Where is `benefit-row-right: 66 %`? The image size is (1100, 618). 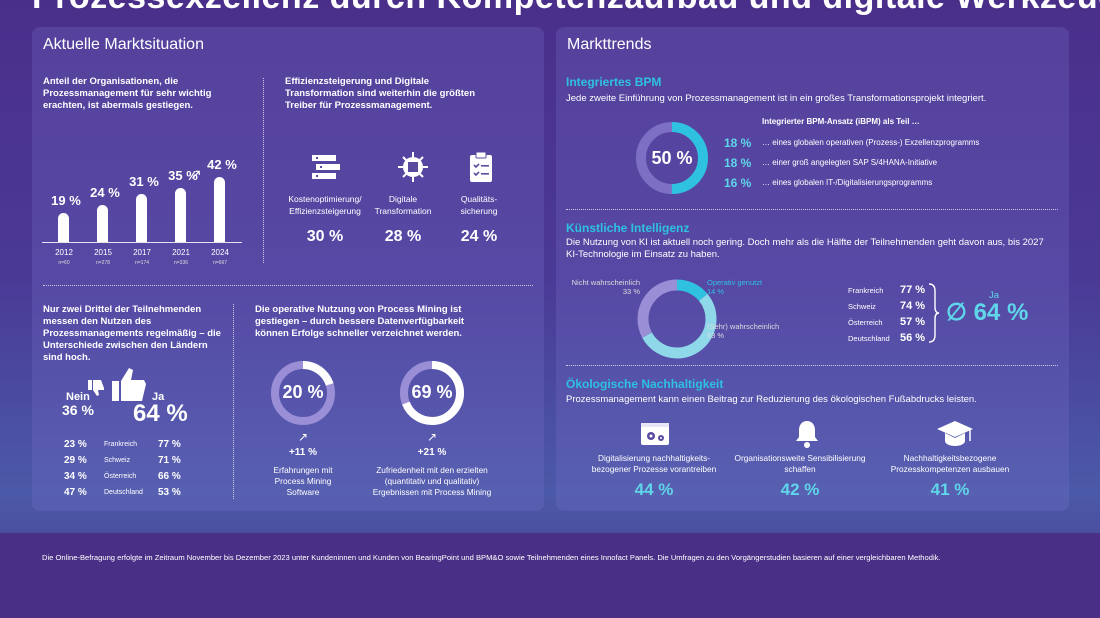 benefit-row-right: 66 % is located at coordinates (169, 476).